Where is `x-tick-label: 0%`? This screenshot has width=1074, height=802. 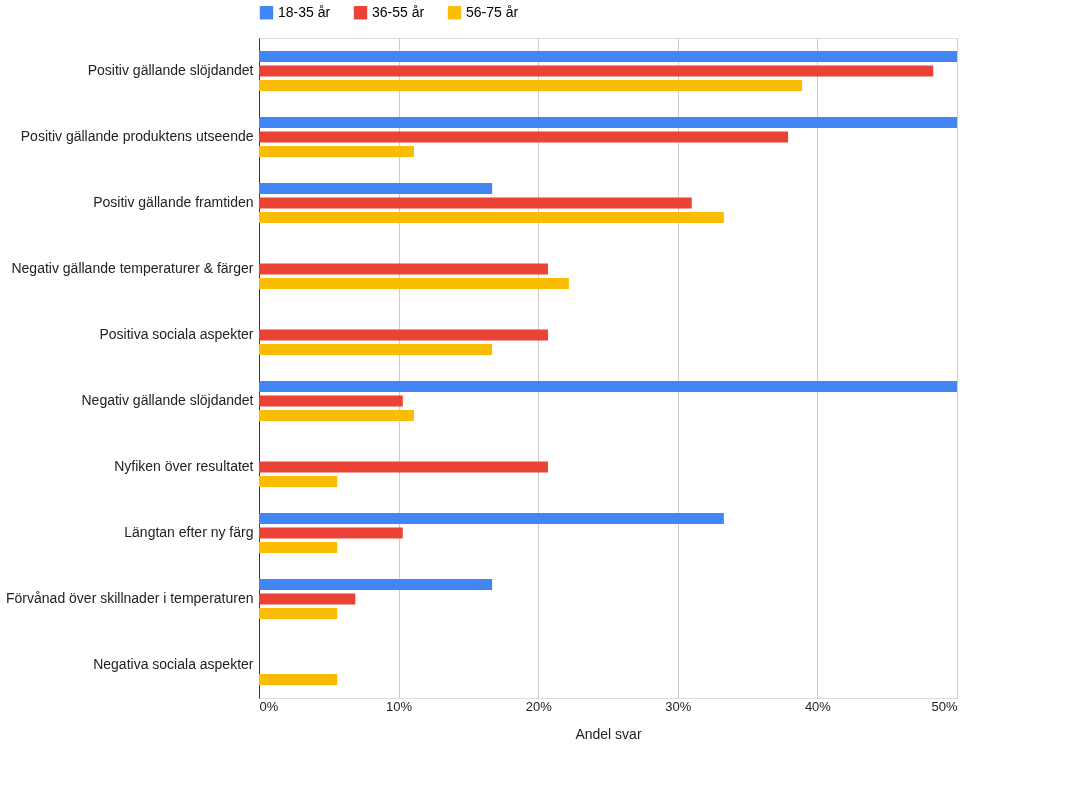 x-tick-label: 0% is located at coordinates (269, 706).